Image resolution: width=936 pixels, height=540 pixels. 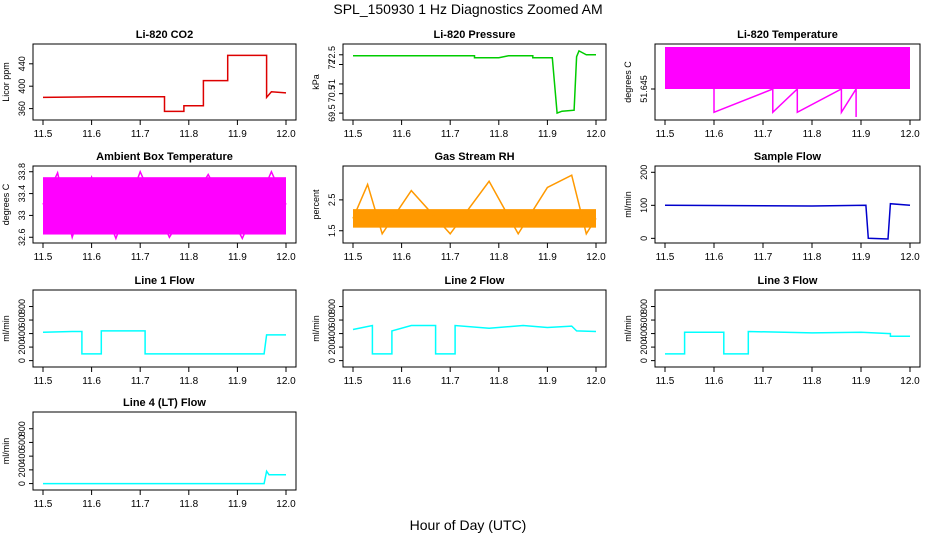 I want to click on x-axis-title: Hour of Day (UTC), so click(x=468, y=525).